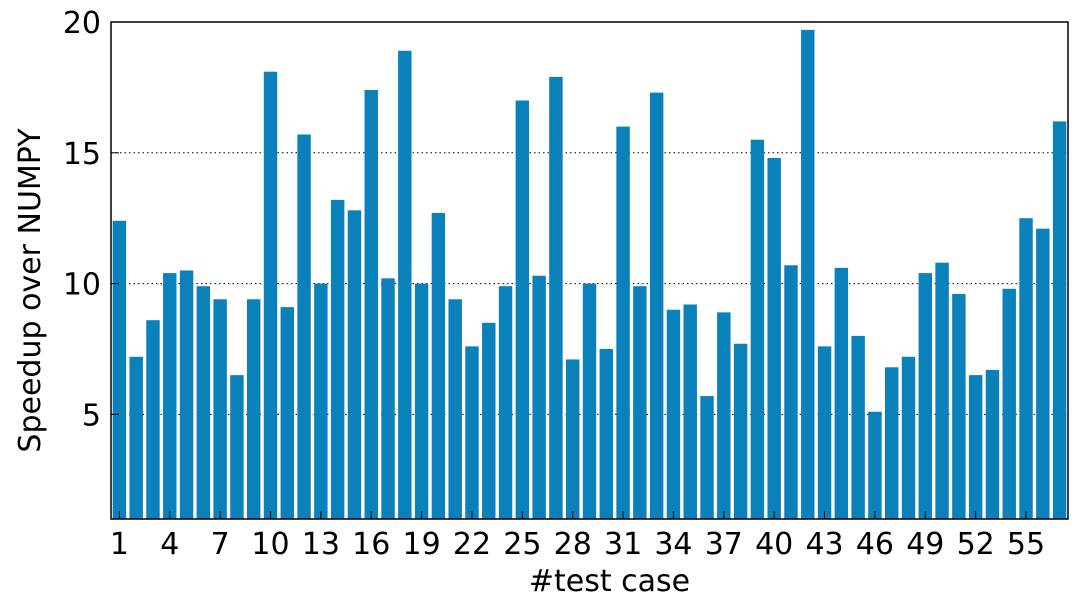  I want to click on x-tick-label: 13, so click(321, 544).